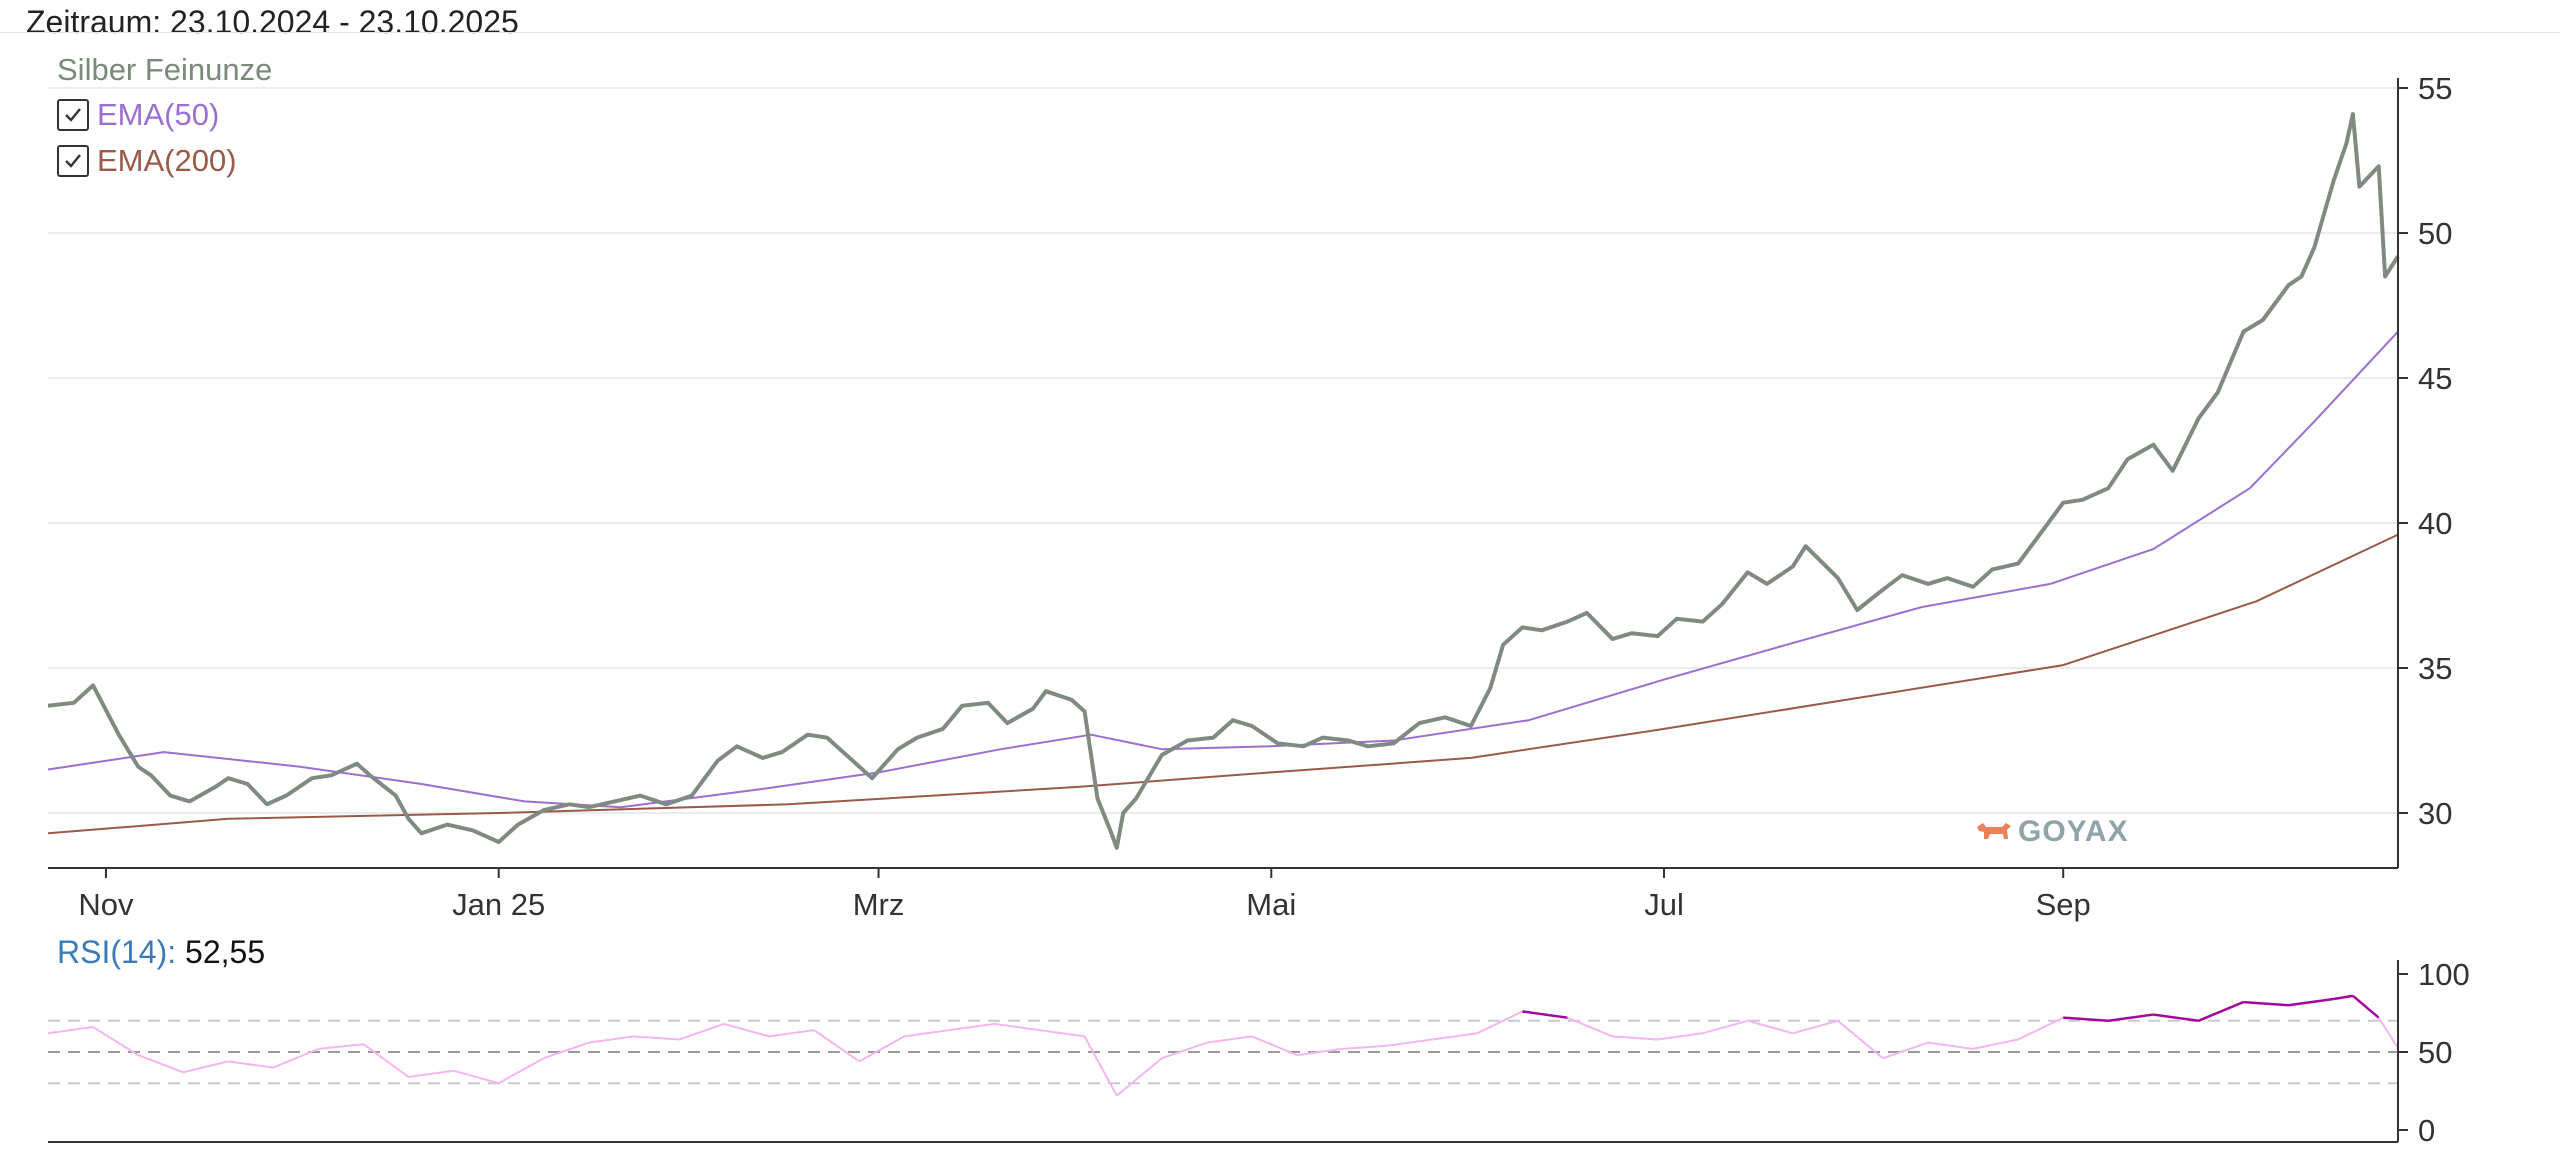 This screenshot has width=2560, height=1152. I want to click on period-label: Zeitraum: 23.10.2024 - 23.10.2025, so click(272, 22).